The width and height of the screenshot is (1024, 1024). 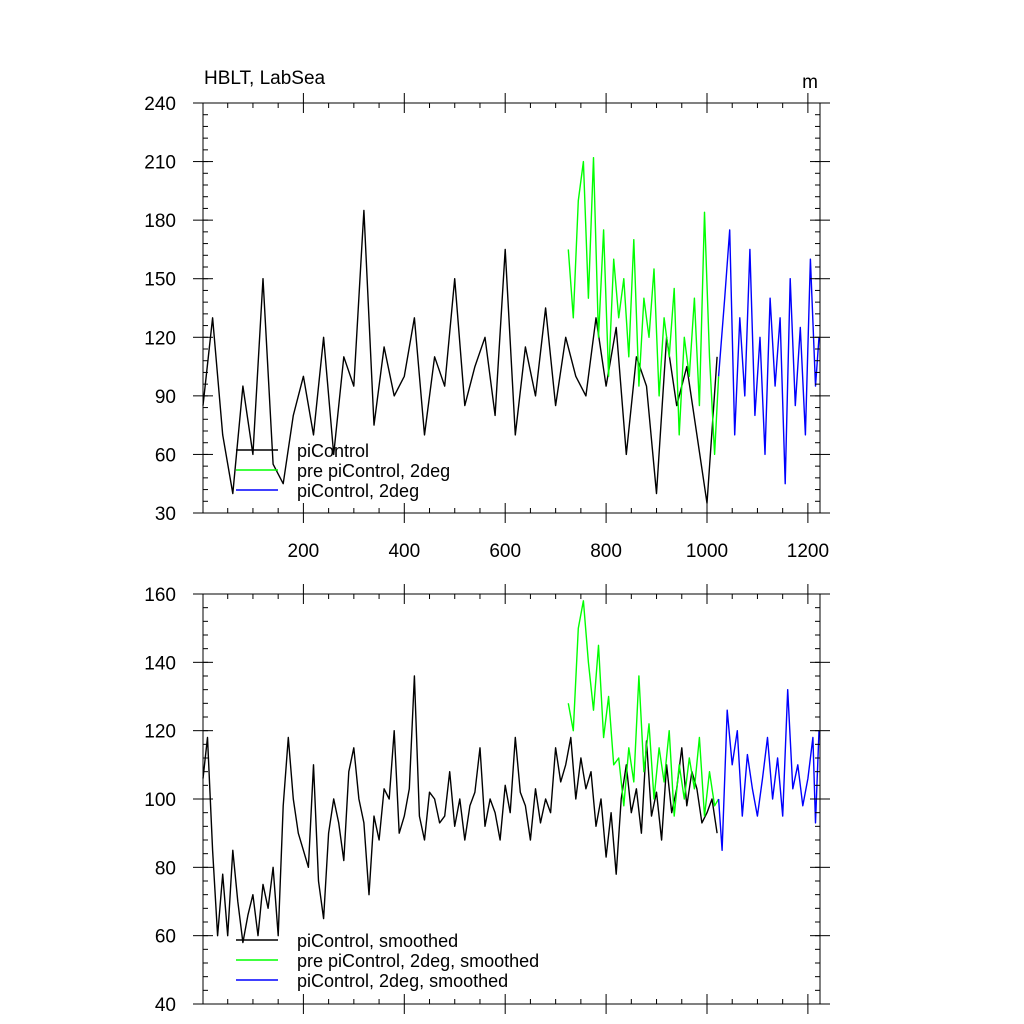 What do you see at coordinates (373, 471) in the screenshot?
I see `legend-label-1: pre piControl, 2deg` at bounding box center [373, 471].